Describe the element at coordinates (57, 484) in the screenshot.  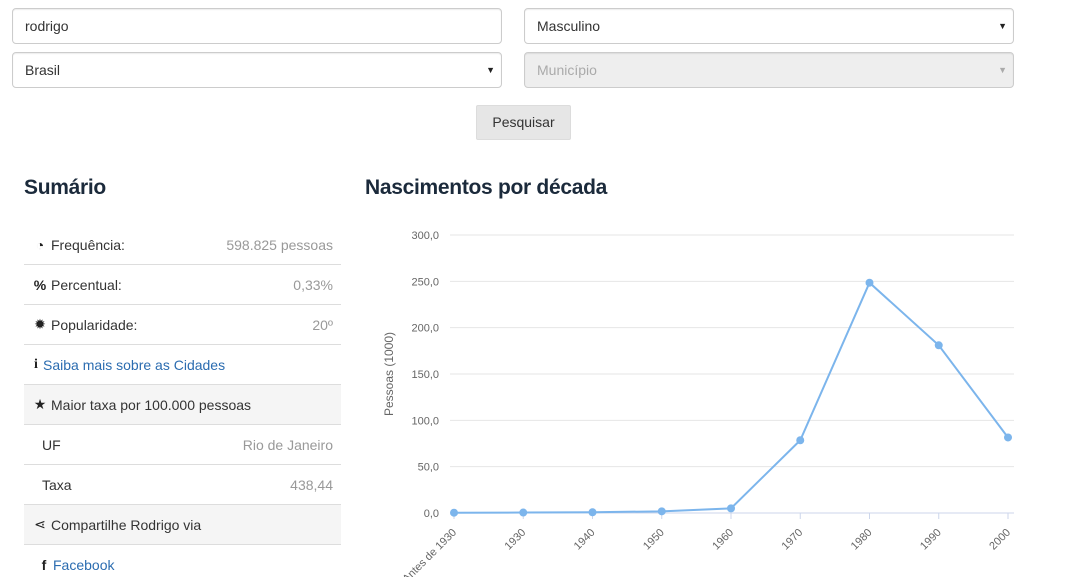
I see `rate-label: Taxa` at that location.